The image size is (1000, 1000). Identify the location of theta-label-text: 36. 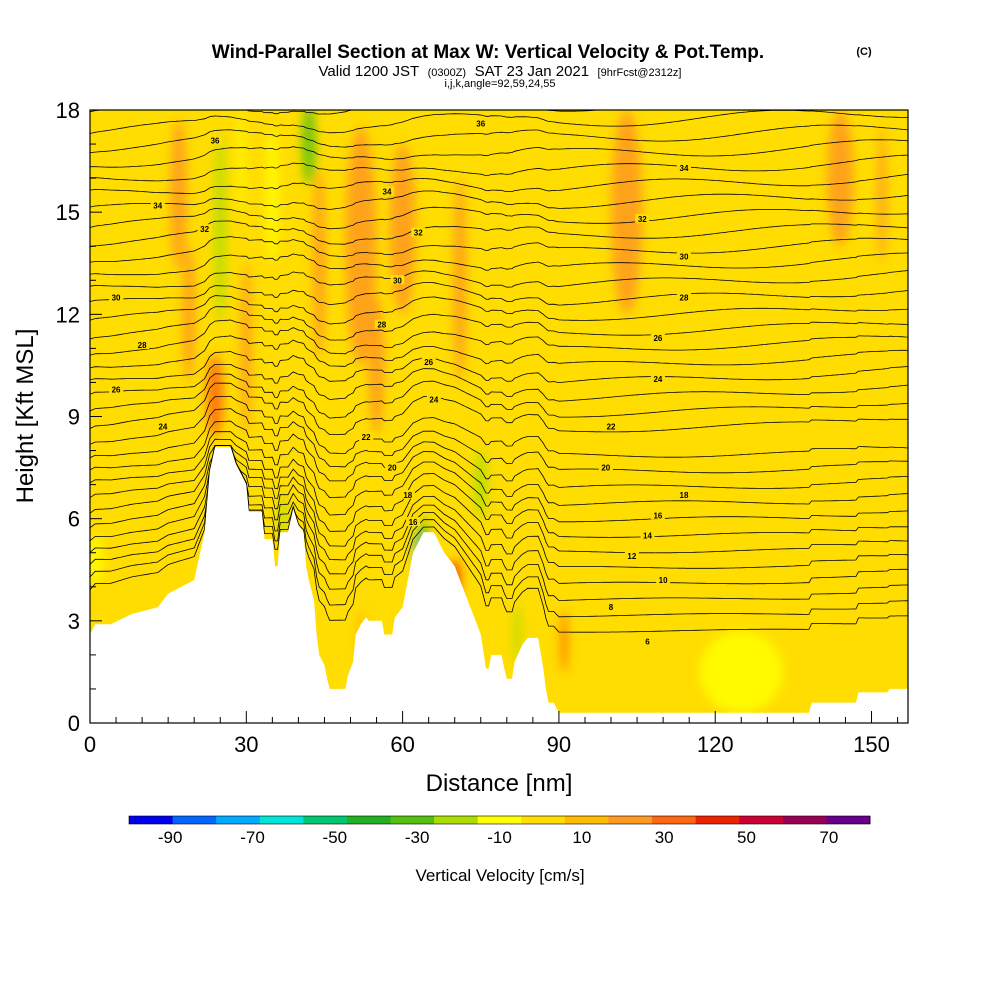
(480, 124).